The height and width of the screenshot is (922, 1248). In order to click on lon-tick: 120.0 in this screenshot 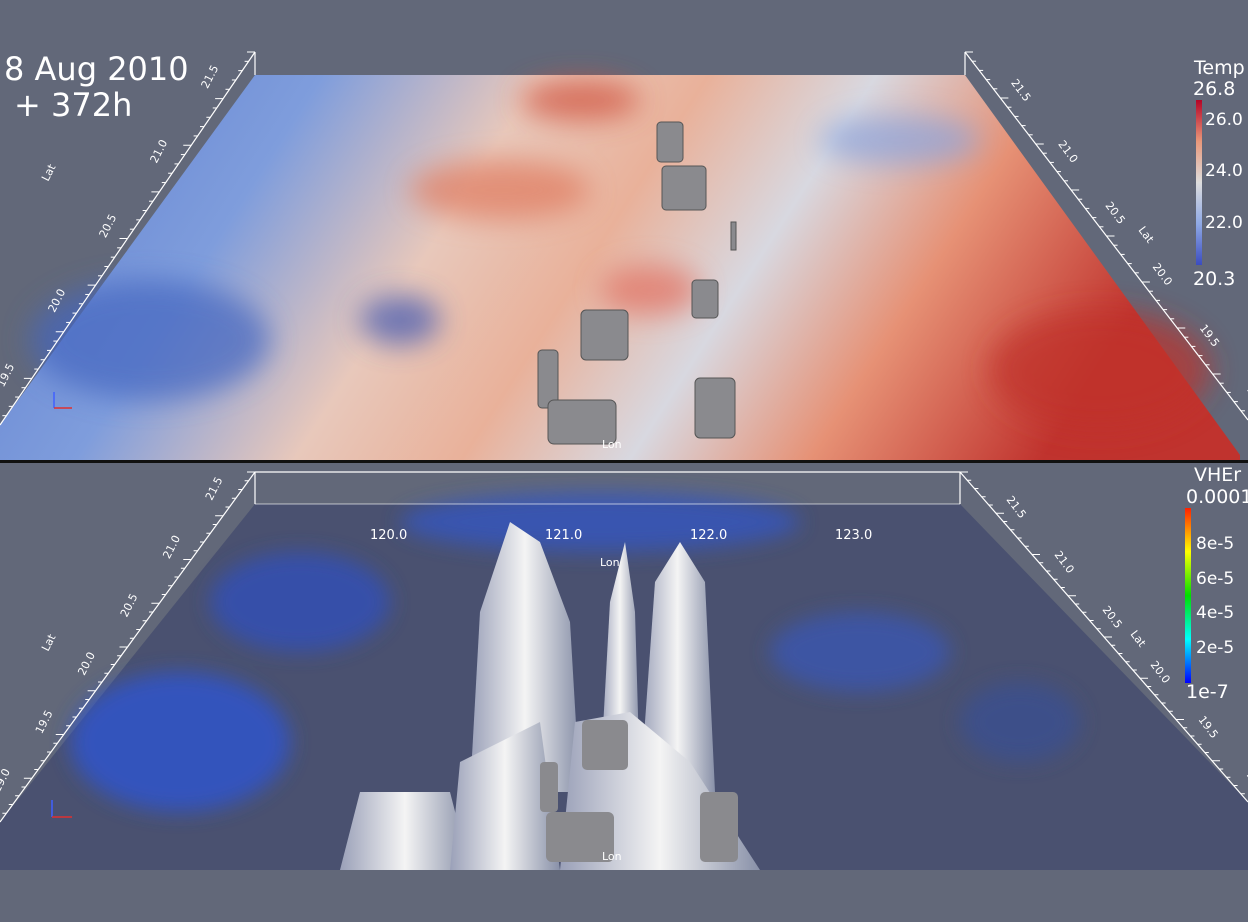, I will do `click(388, 535)`.